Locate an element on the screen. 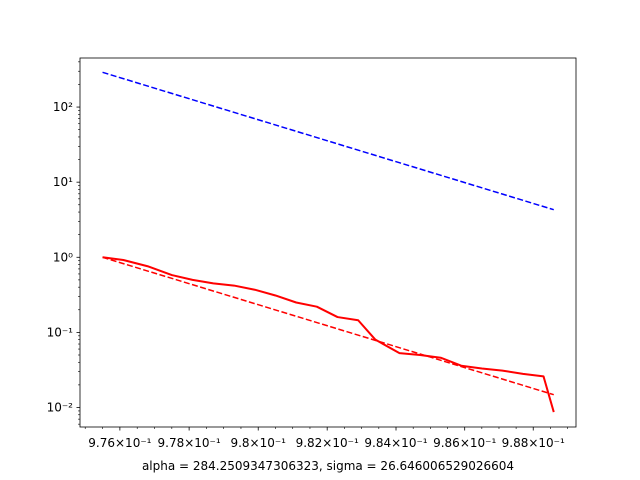  x-tick-label-3: 9.8×10⁻¹ is located at coordinates (258, 443).